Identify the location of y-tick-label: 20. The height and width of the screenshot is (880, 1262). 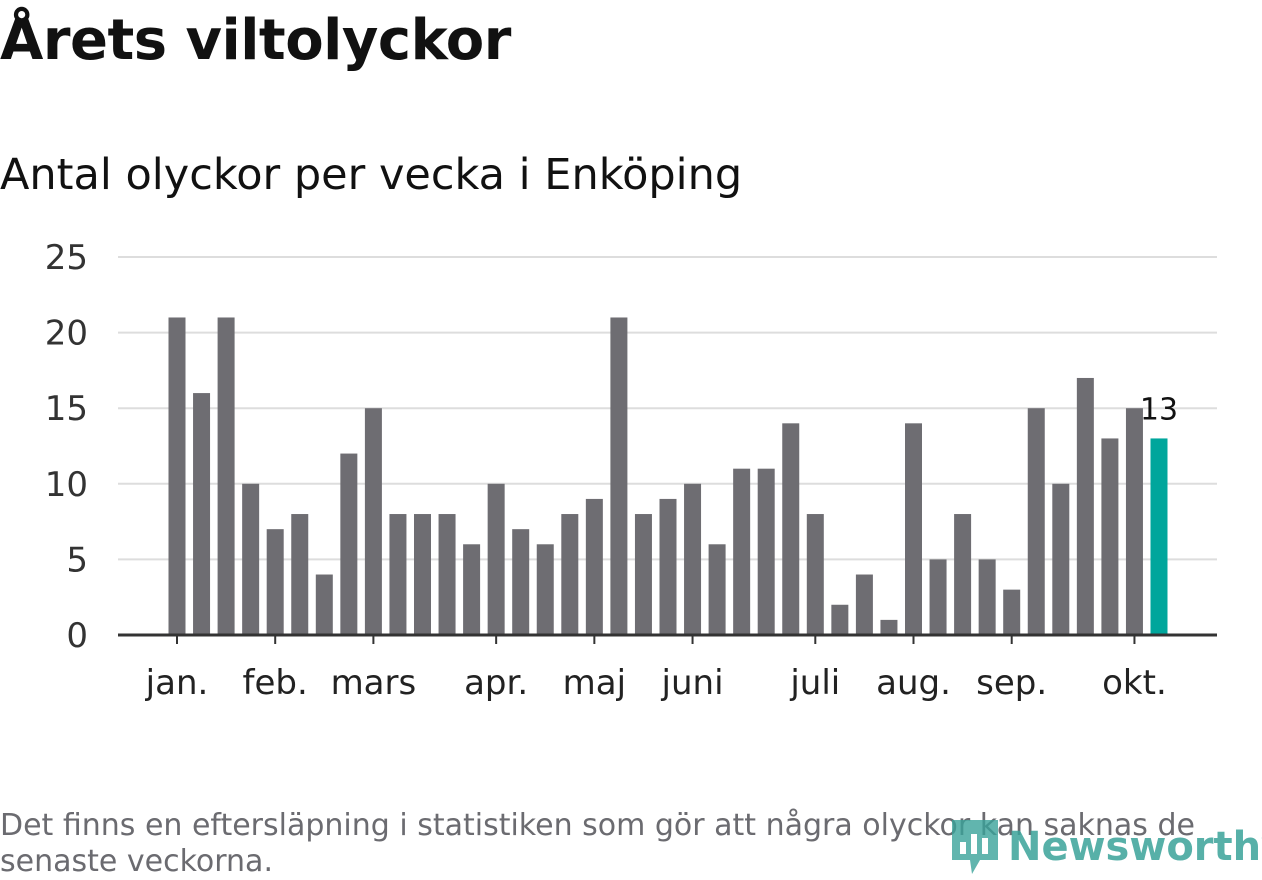
(66, 334).